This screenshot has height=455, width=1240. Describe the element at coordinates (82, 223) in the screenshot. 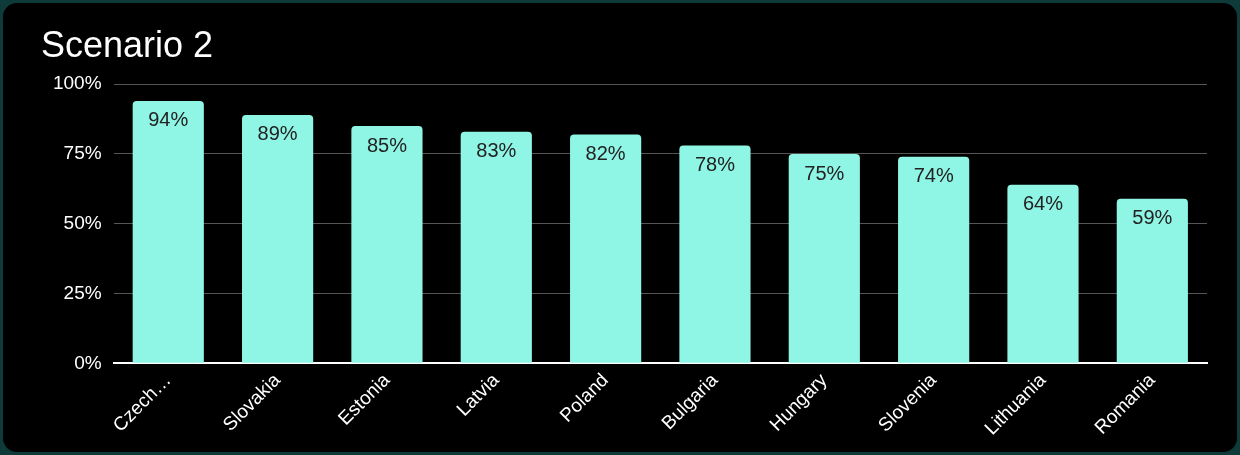

I see `y-tick-label: 50%` at that location.